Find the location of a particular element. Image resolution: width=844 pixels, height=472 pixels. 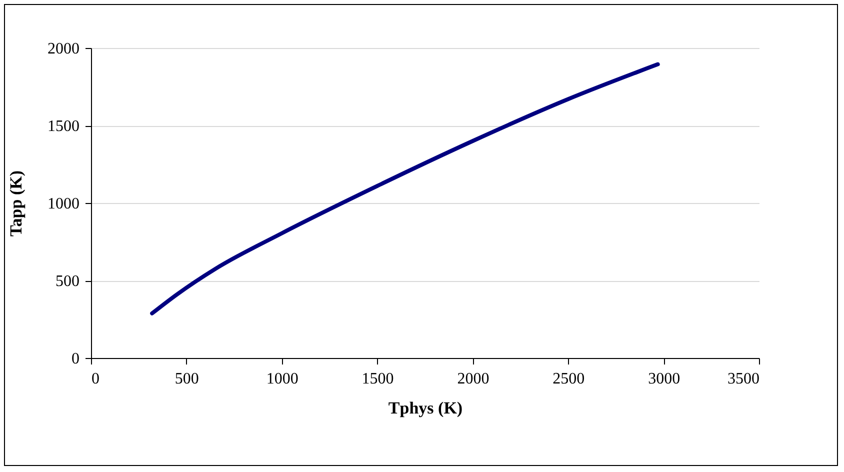

x-tick-label: 2000 is located at coordinates (473, 379).